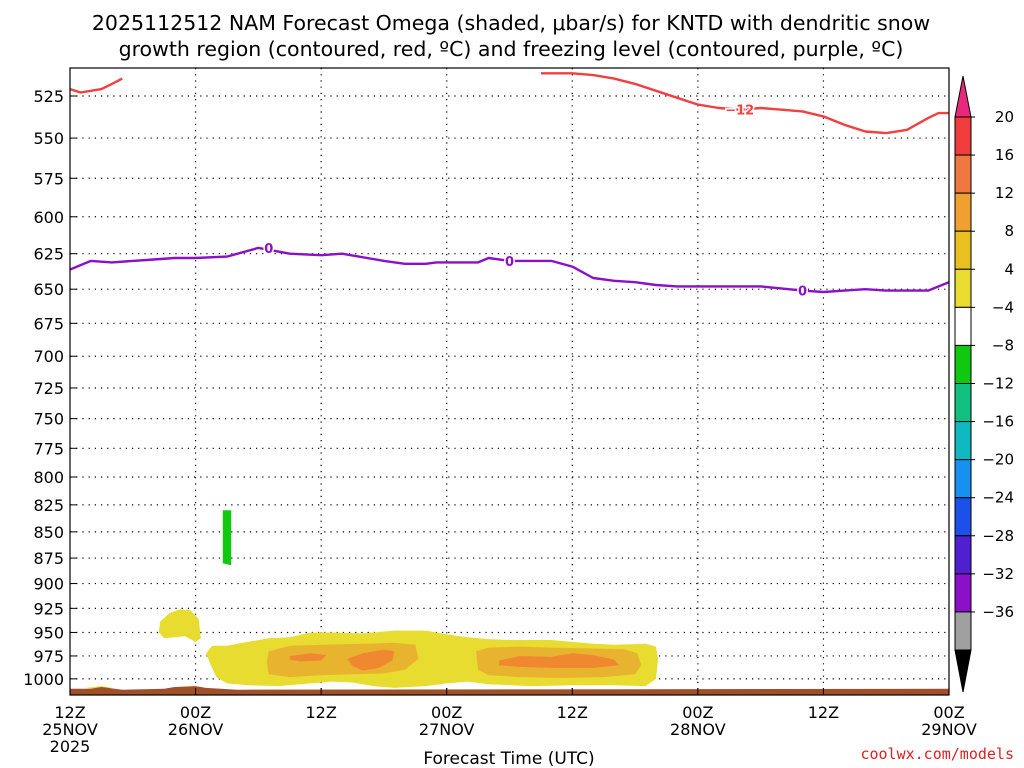 This screenshot has width=1024, height=768. What do you see at coordinates (508, 758) in the screenshot?
I see `x-axis-label: Forecast Time (UTC)` at bounding box center [508, 758].